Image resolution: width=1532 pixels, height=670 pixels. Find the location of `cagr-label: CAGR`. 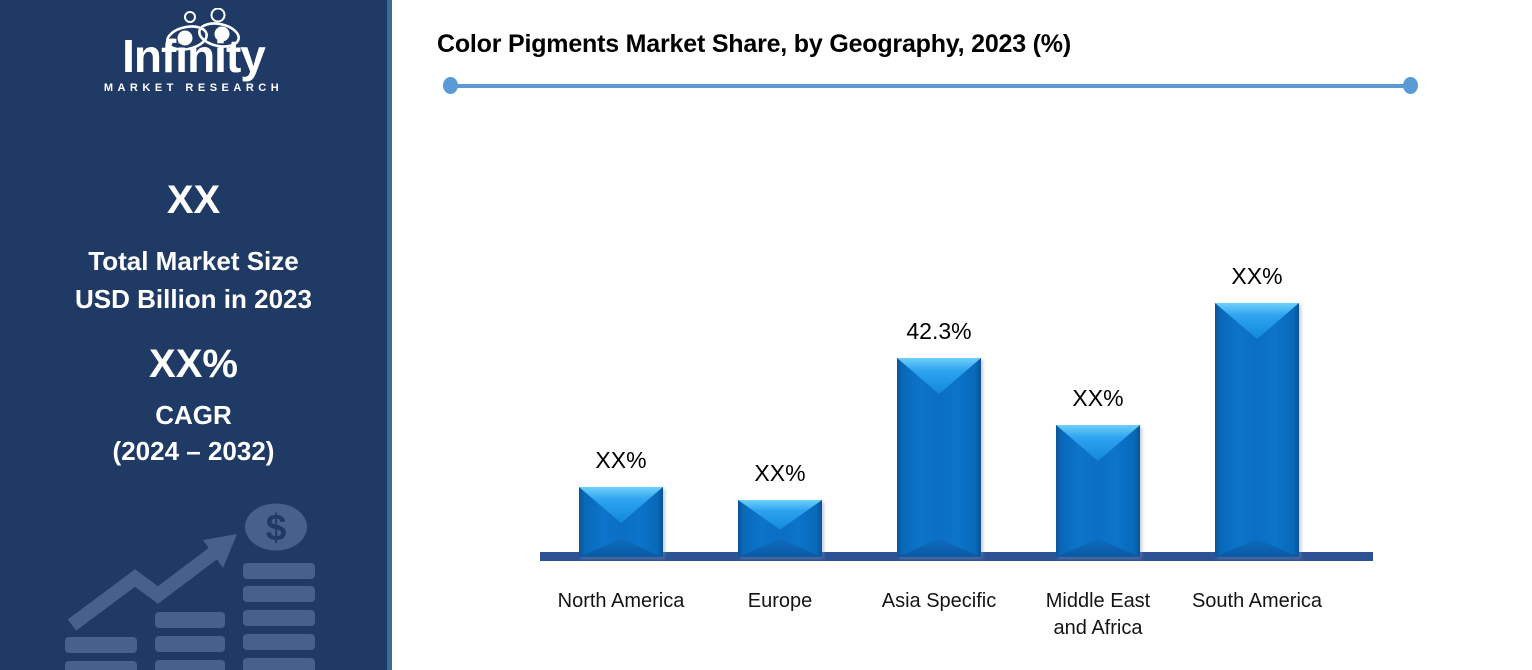

cagr-label: CAGR is located at coordinates (193, 415).